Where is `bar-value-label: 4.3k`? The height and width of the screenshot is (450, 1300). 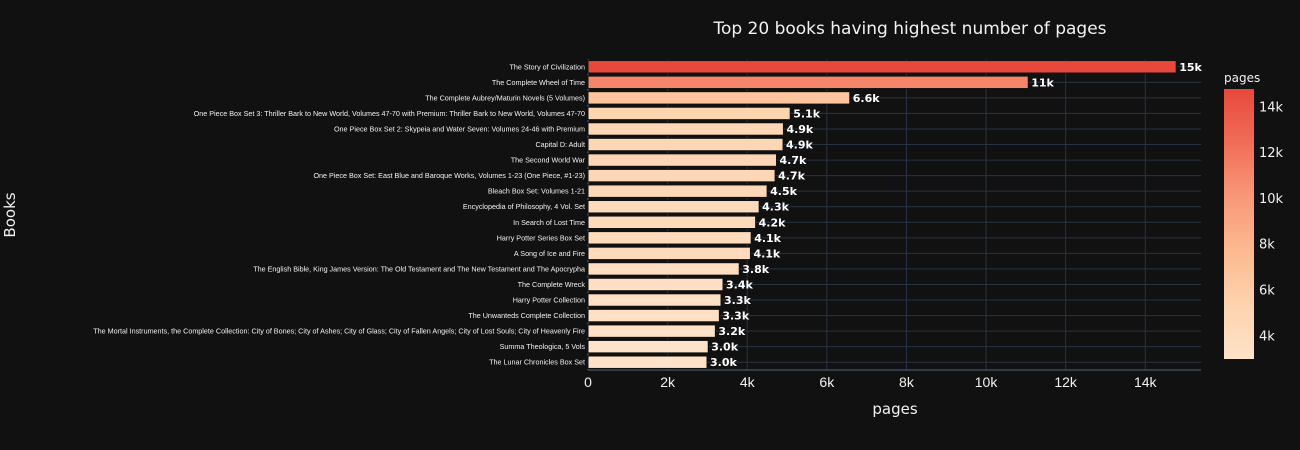
bar-value-label: 4.3k is located at coordinates (775, 207).